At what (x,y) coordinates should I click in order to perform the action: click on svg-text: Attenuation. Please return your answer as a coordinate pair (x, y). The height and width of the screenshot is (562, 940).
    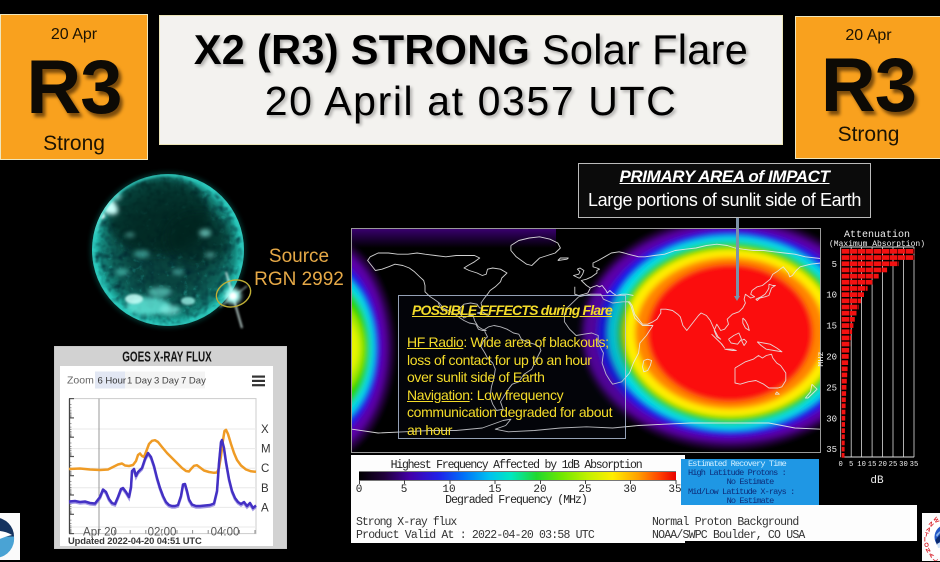
    Looking at the image, I should click on (877, 235).